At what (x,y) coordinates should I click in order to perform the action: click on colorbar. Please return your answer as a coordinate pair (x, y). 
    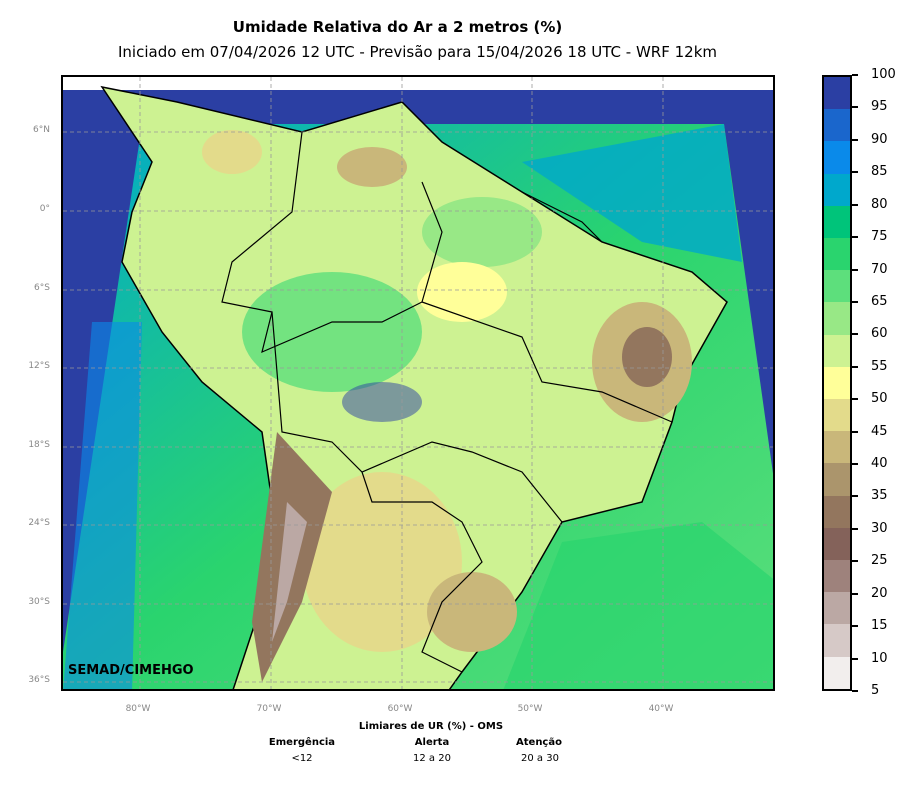
    Looking at the image, I should click on (837, 383).